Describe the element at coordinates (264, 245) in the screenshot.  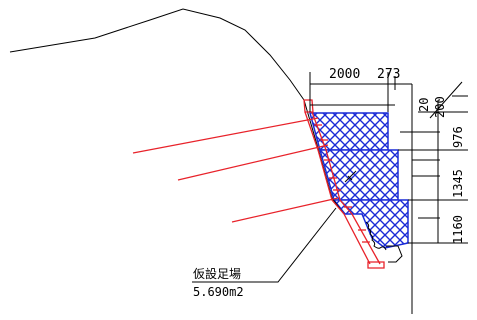
I see `annotation-leader` at that location.